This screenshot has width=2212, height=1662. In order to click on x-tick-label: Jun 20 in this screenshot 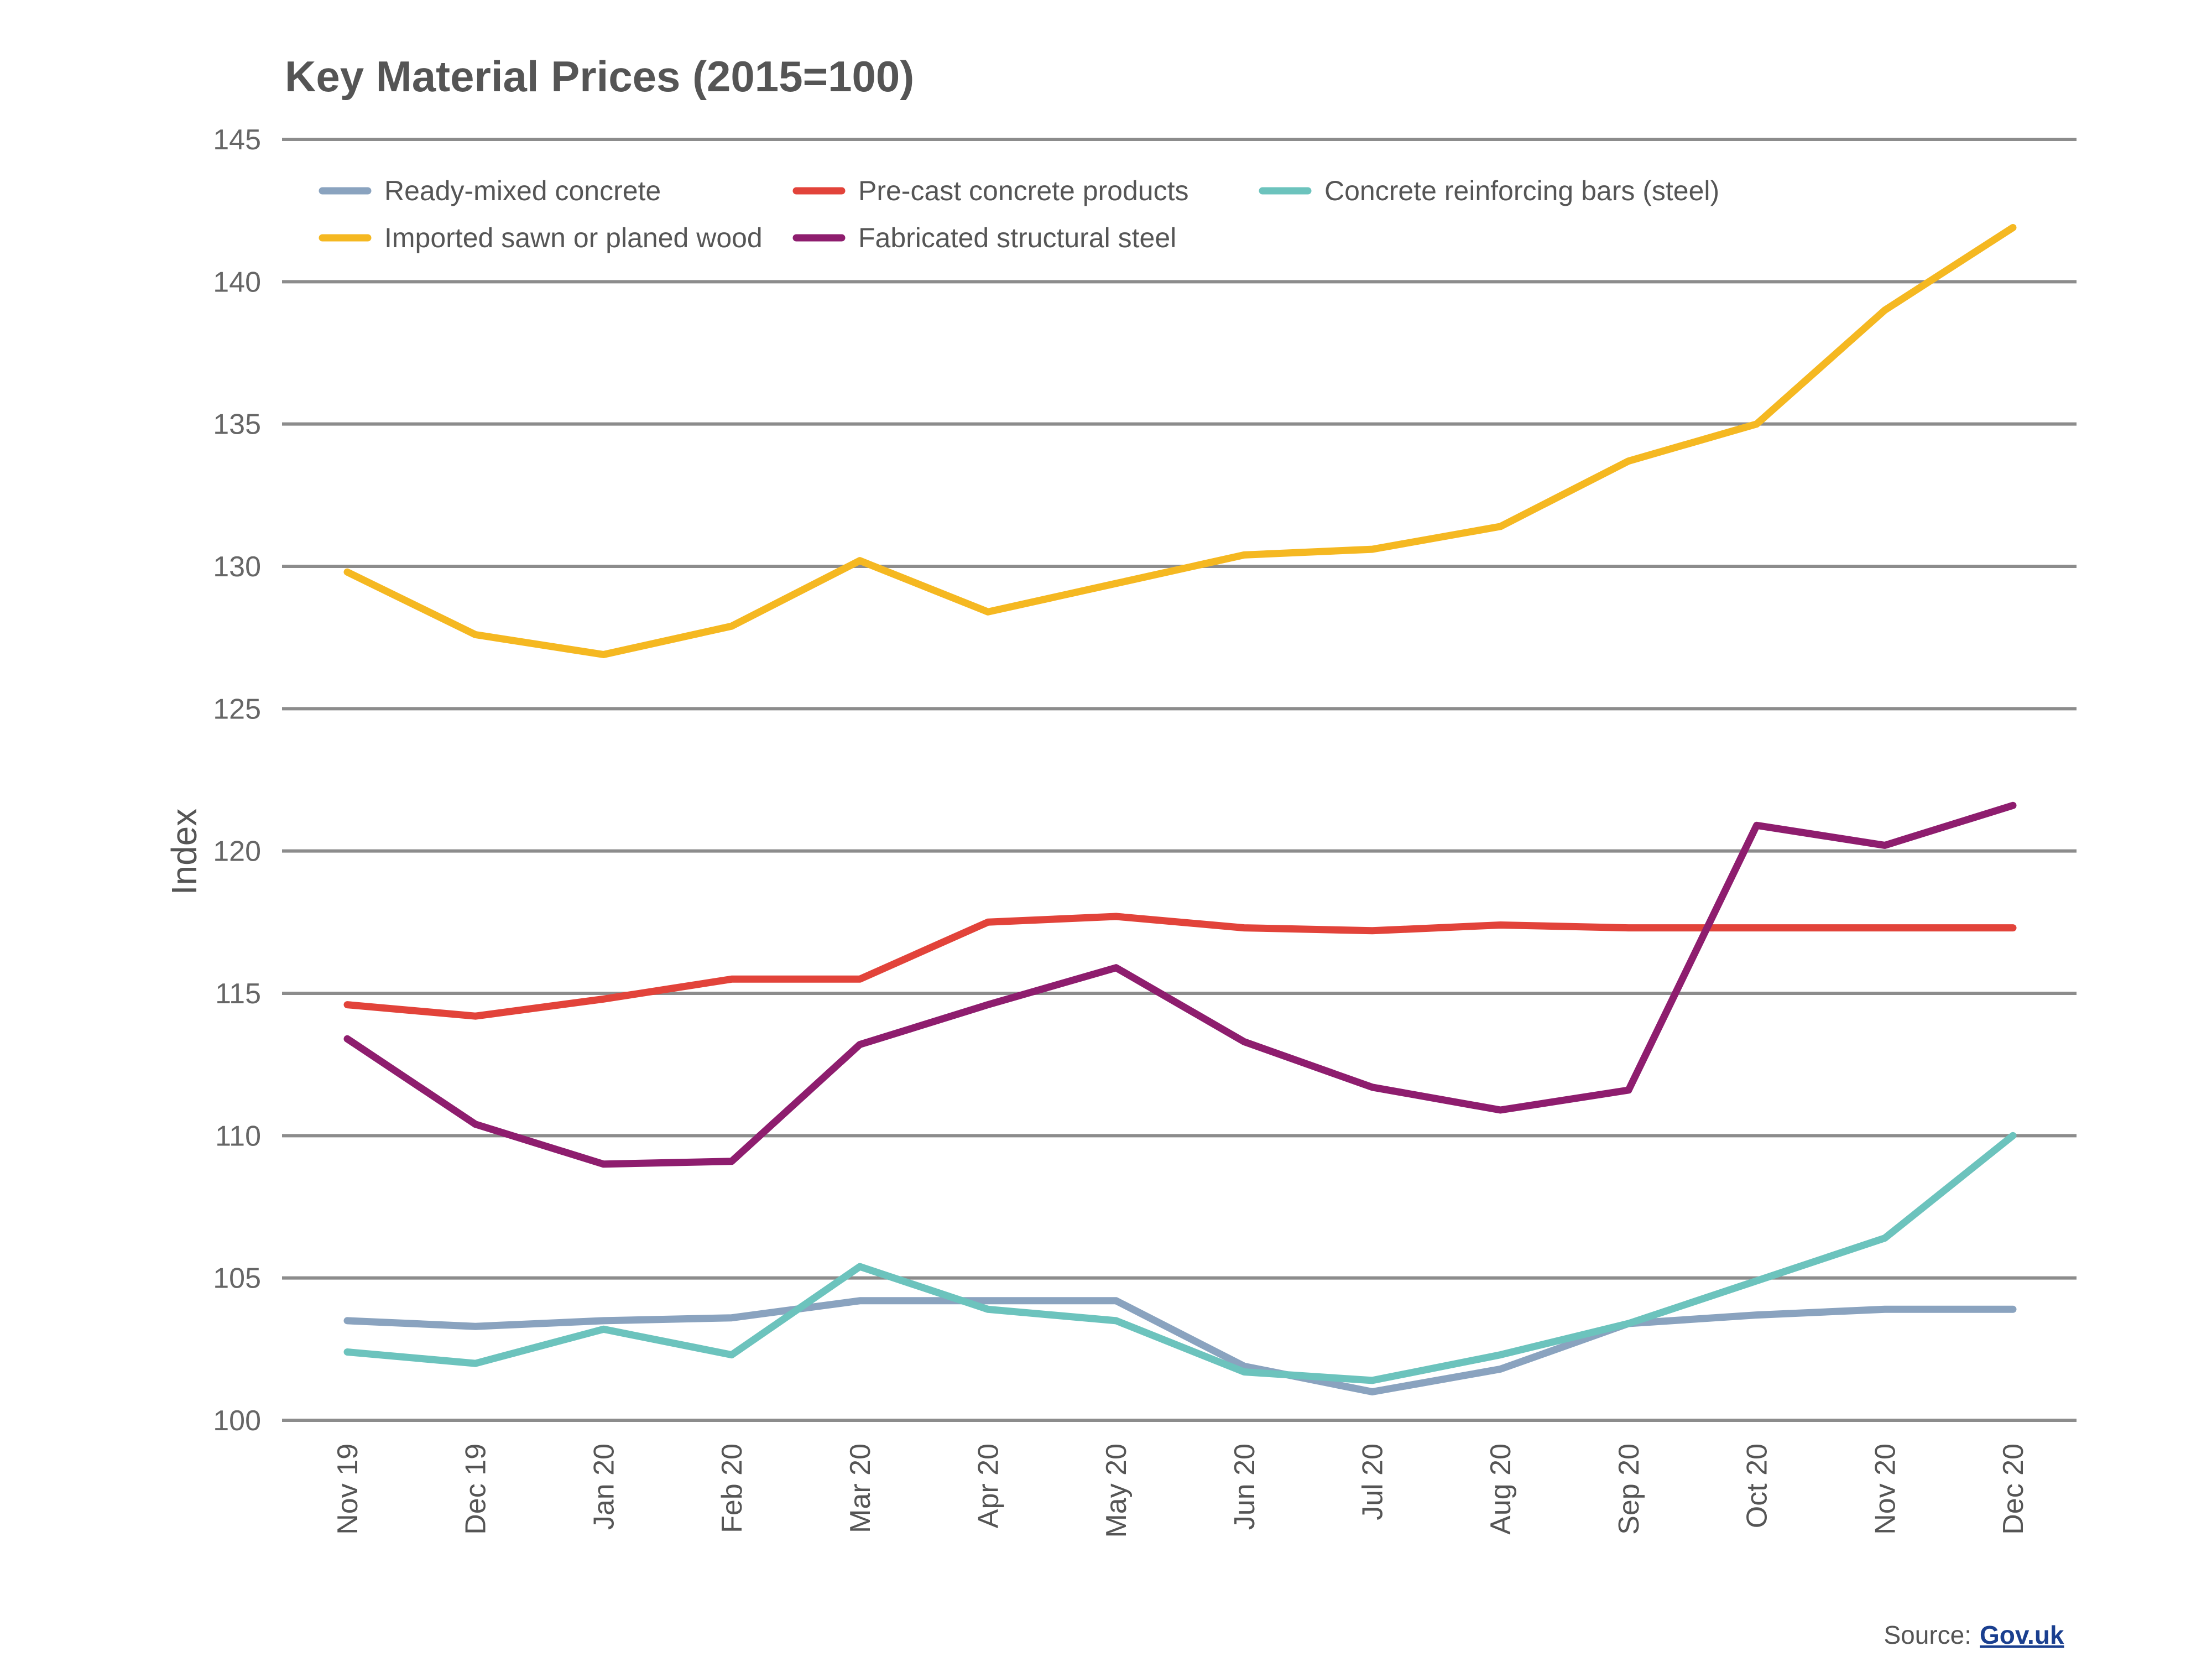, I will do `click(1245, 1487)`.